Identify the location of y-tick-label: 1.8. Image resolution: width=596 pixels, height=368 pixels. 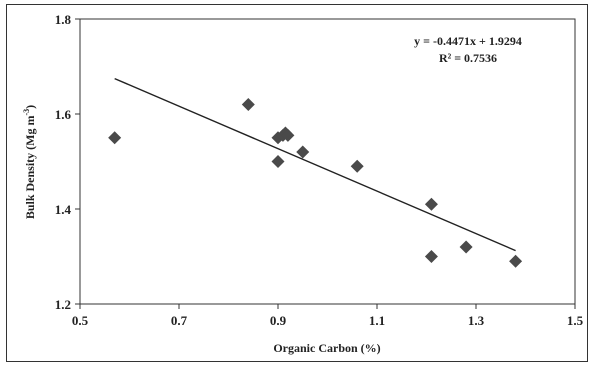
(63, 19).